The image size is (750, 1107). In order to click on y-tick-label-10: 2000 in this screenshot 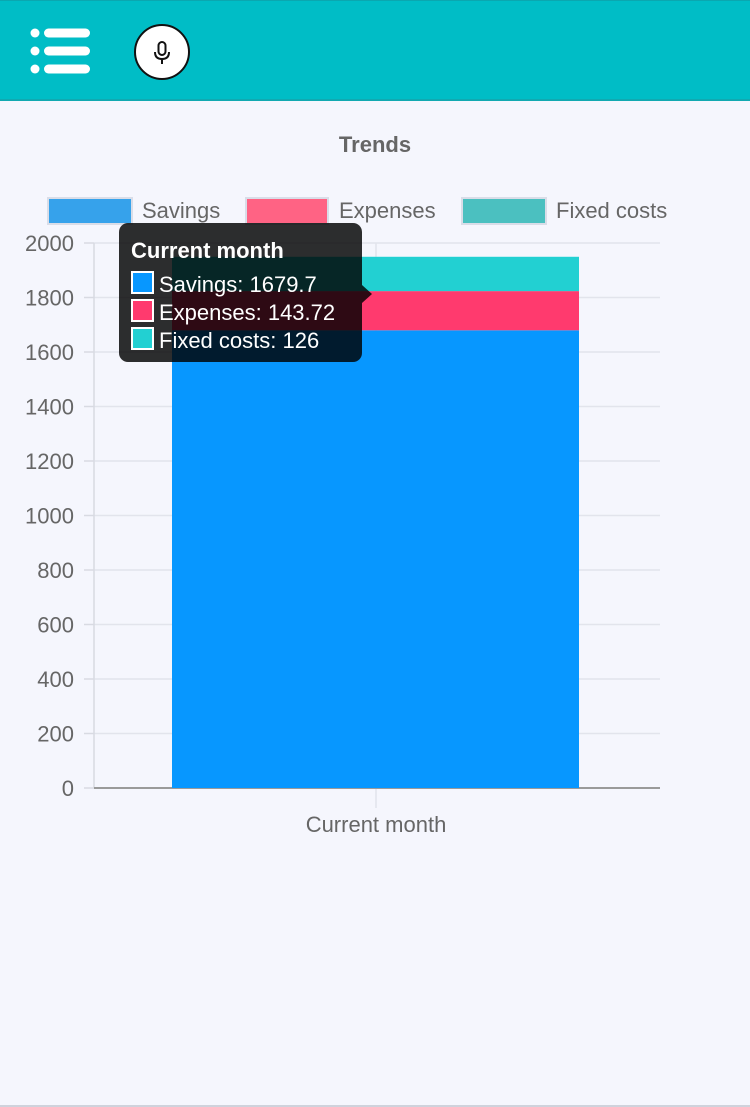, I will do `click(49, 243)`.